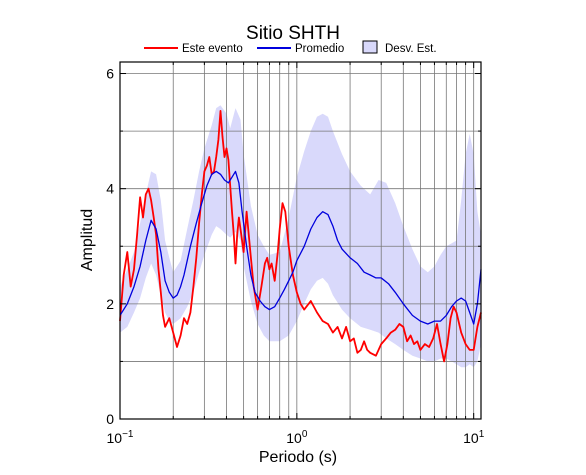 The height and width of the screenshot is (475, 586). I want to click on y-axis-label: Amplitud, so click(87, 240).